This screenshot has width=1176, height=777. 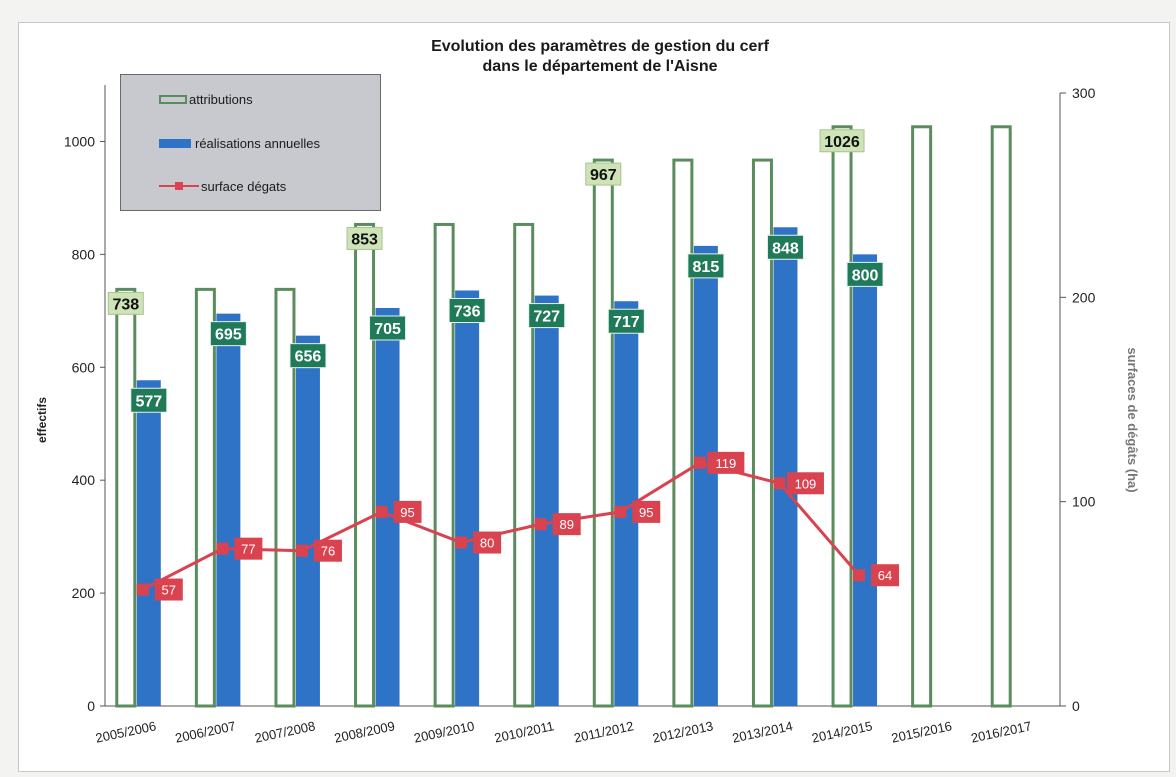 I want to click on data-label-realisations: 577, so click(x=148, y=401).